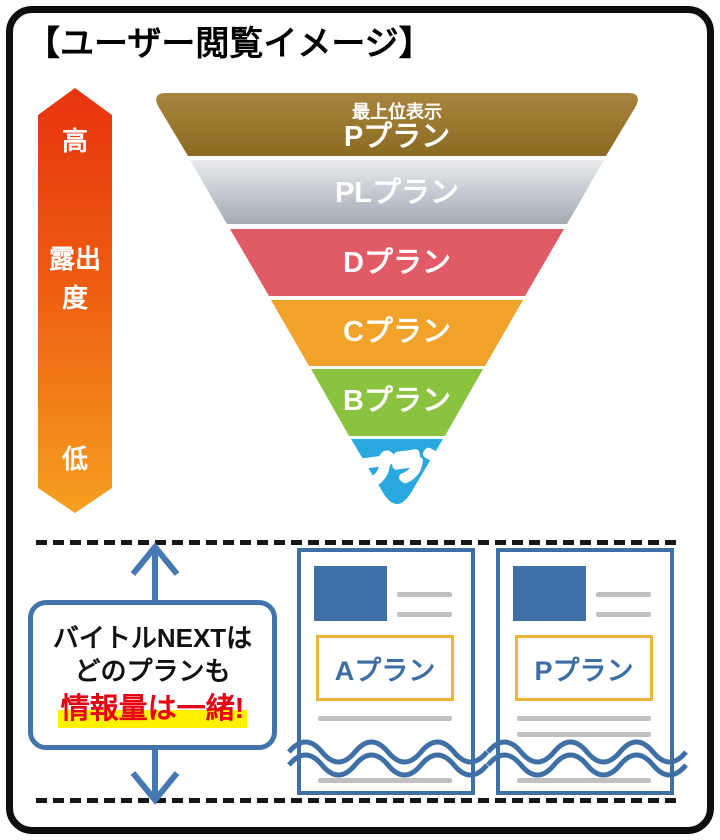 This screenshot has height=840, width=720. What do you see at coordinates (357, 542) in the screenshot?
I see `dashed-line-top` at bounding box center [357, 542].